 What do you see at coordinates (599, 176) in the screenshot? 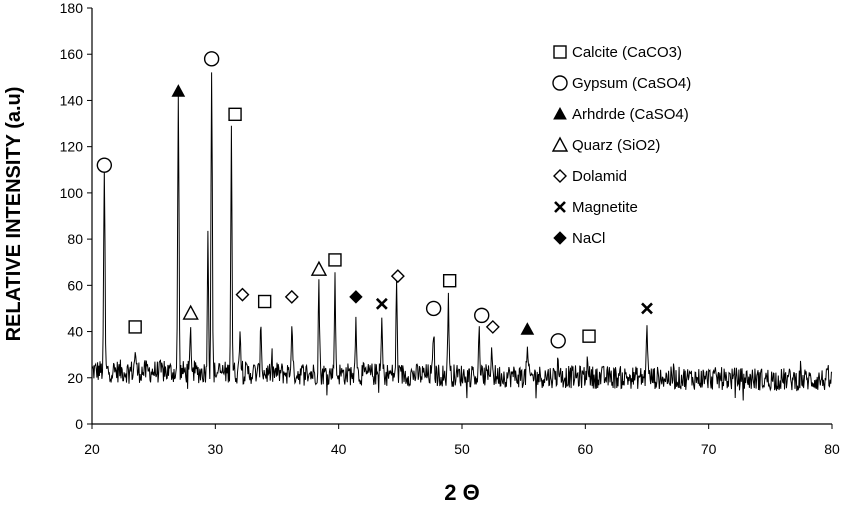
I see `legend-label: Dolamid` at bounding box center [599, 176].